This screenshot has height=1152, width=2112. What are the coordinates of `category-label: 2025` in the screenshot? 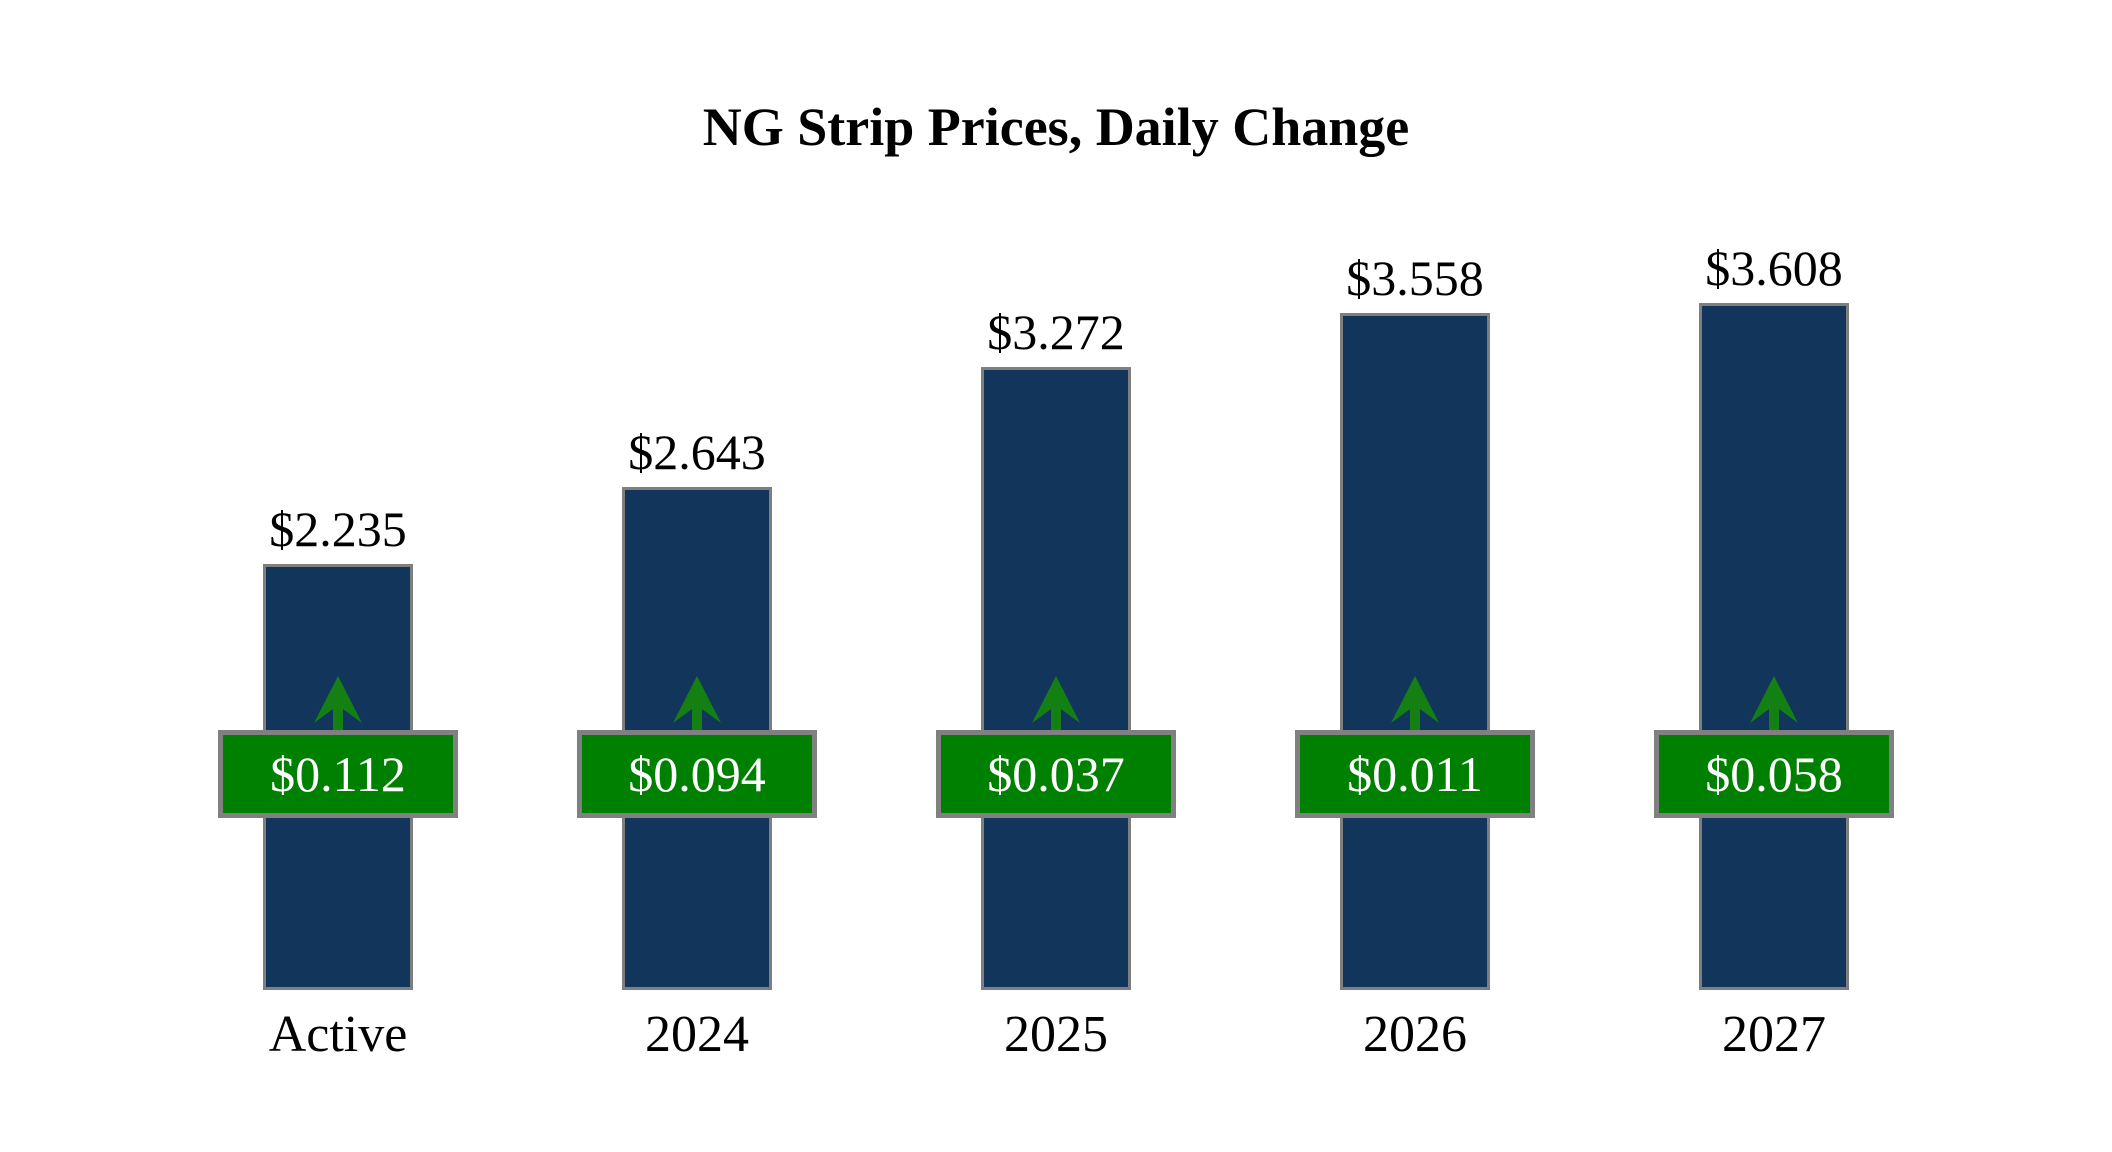 It's located at (1056, 1034).